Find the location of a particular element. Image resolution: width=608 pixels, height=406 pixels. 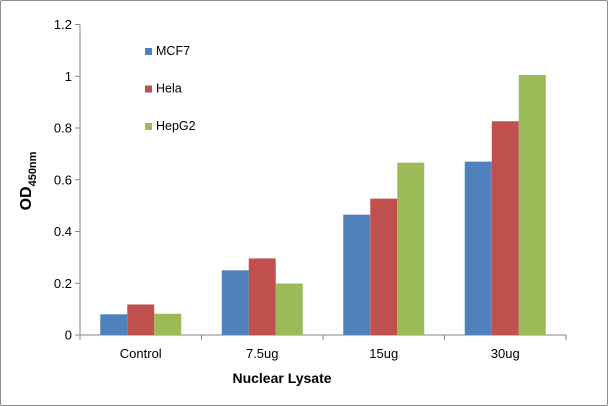

legend: MCF7 Hela HepG2 is located at coordinates (170, 88).